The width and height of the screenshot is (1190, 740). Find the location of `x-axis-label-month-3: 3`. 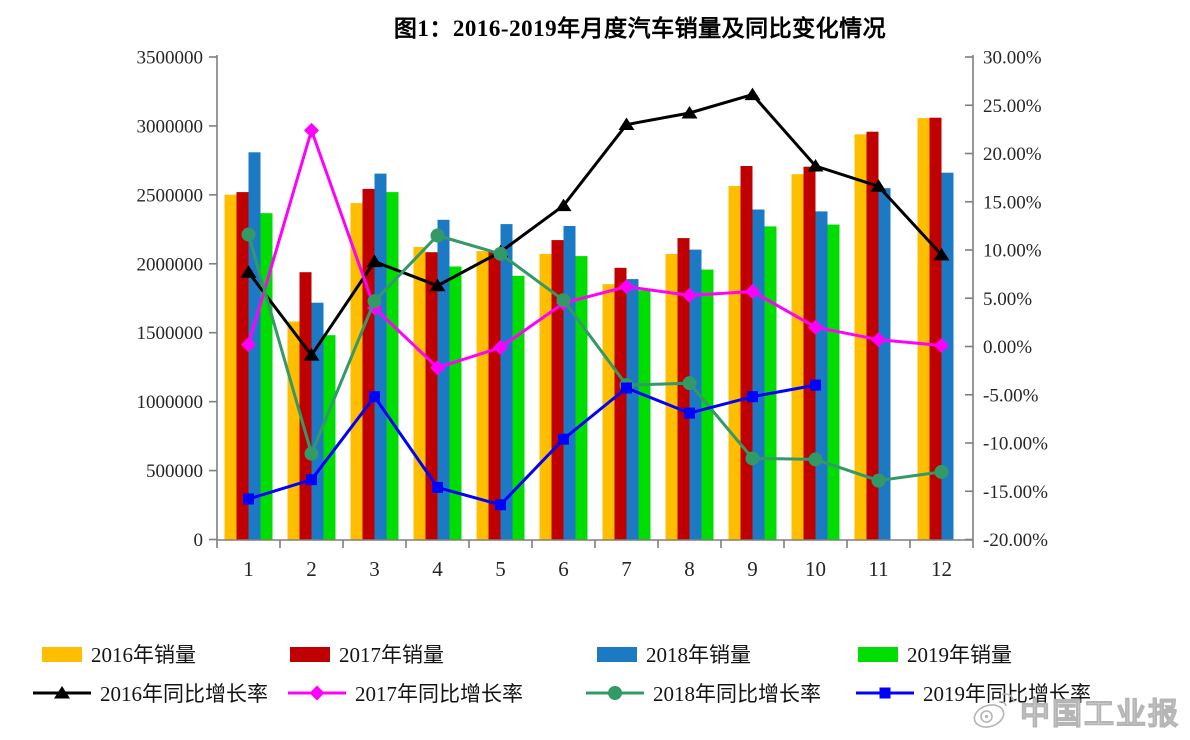

x-axis-label-month-3: 3 is located at coordinates (374, 569).